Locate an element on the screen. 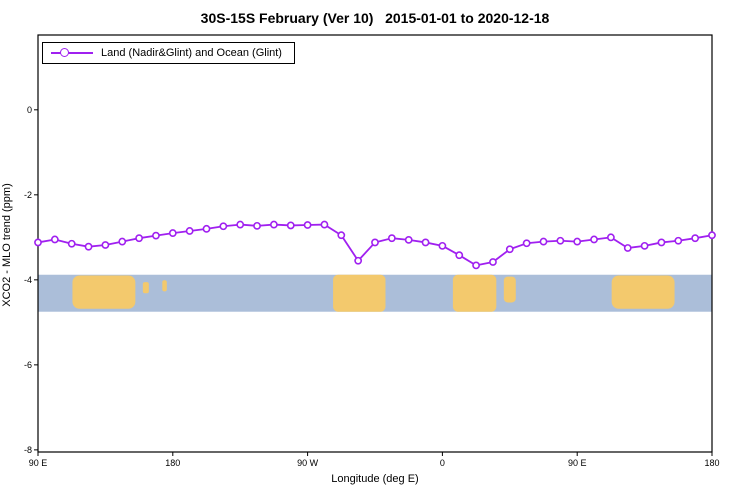 Image resolution: width=750 pixels, height=500 pixels. y-tick-label: -8 is located at coordinates (28, 450).